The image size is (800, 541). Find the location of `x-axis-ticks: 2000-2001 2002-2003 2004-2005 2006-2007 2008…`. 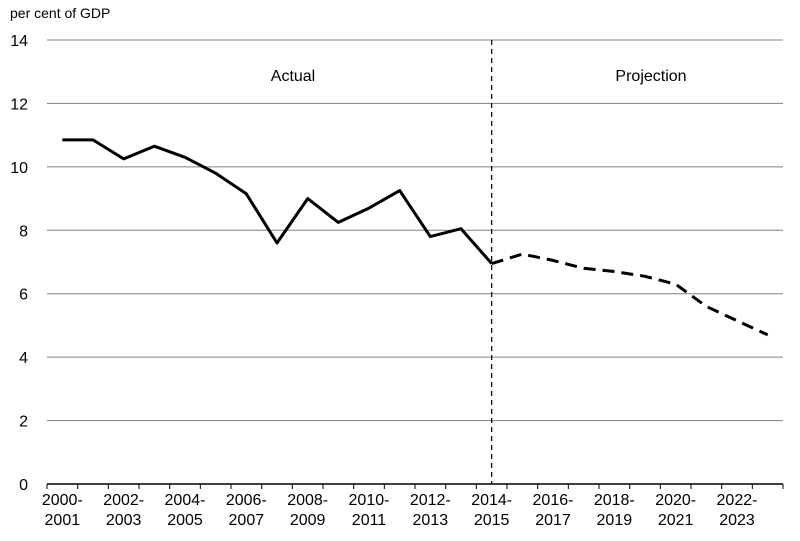

x-axis-ticks: 2000-2001 2002-2003 2004-2005 2006-2007 2008… is located at coordinates (412, 506).